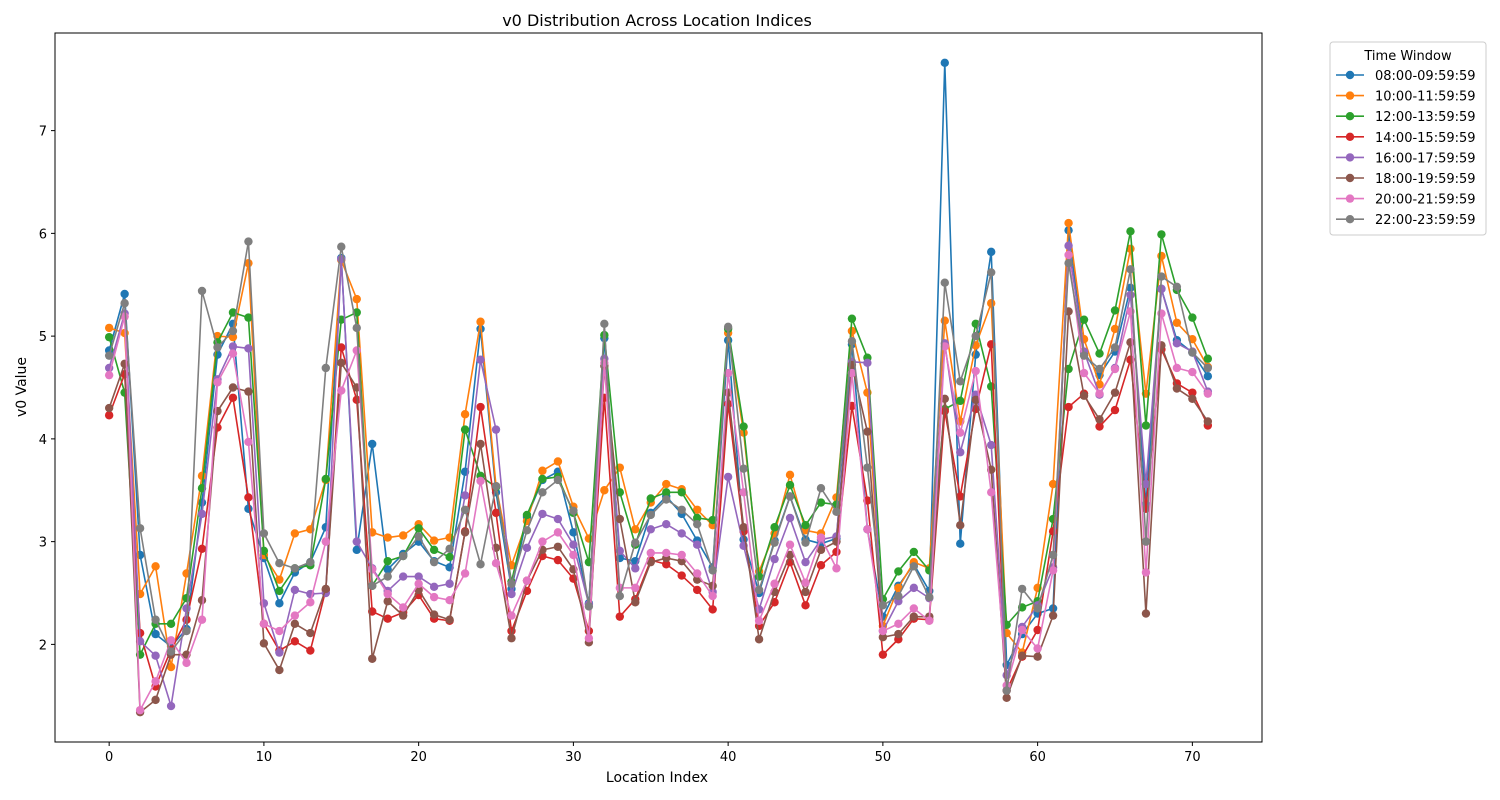 This screenshot has height=800, width=1500. Describe the element at coordinates (1425, 220) in the screenshot. I see `legend-entry-label: 22:00-23:59:59` at that location.